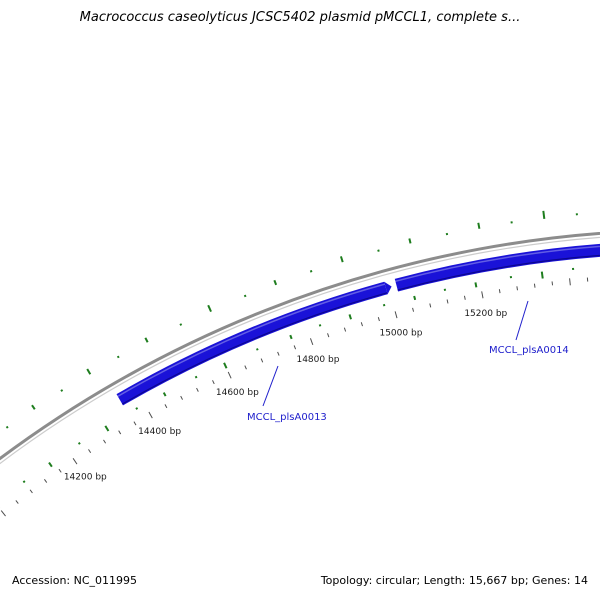 This screenshot has height=600, width=600. I want to click on ruler-tick-label: 14200 bp, so click(85, 478).